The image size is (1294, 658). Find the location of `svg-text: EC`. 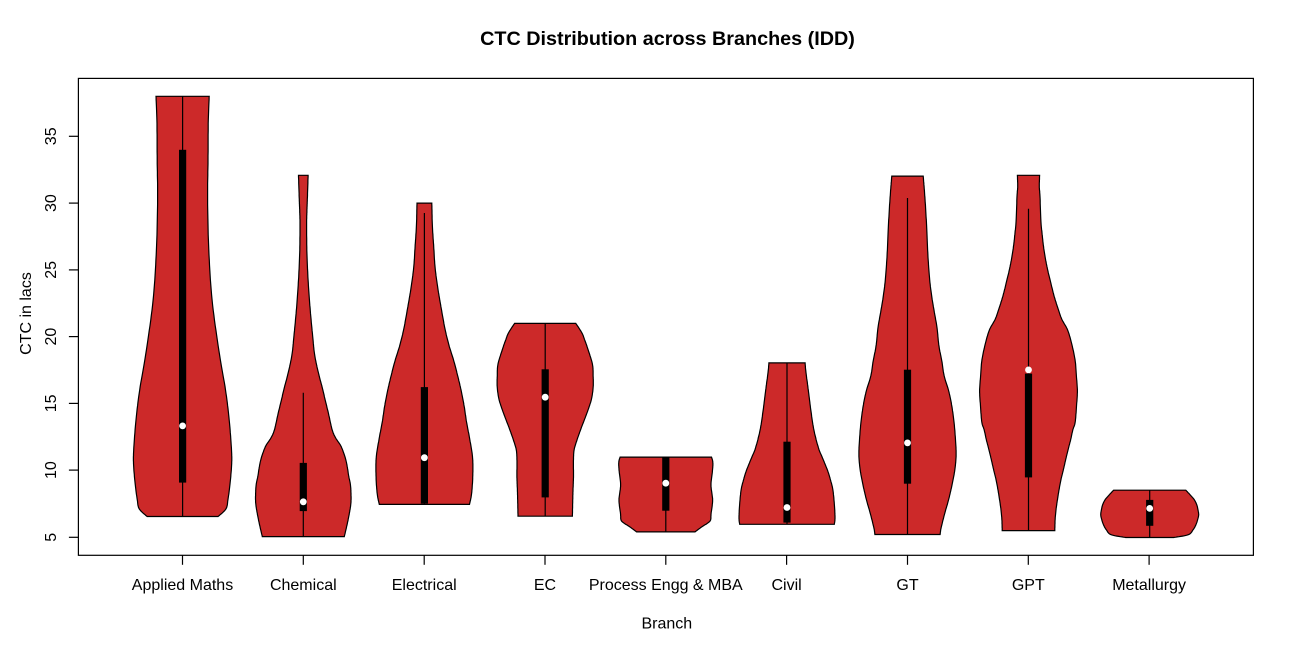

svg-text: EC is located at coordinates (545, 585).